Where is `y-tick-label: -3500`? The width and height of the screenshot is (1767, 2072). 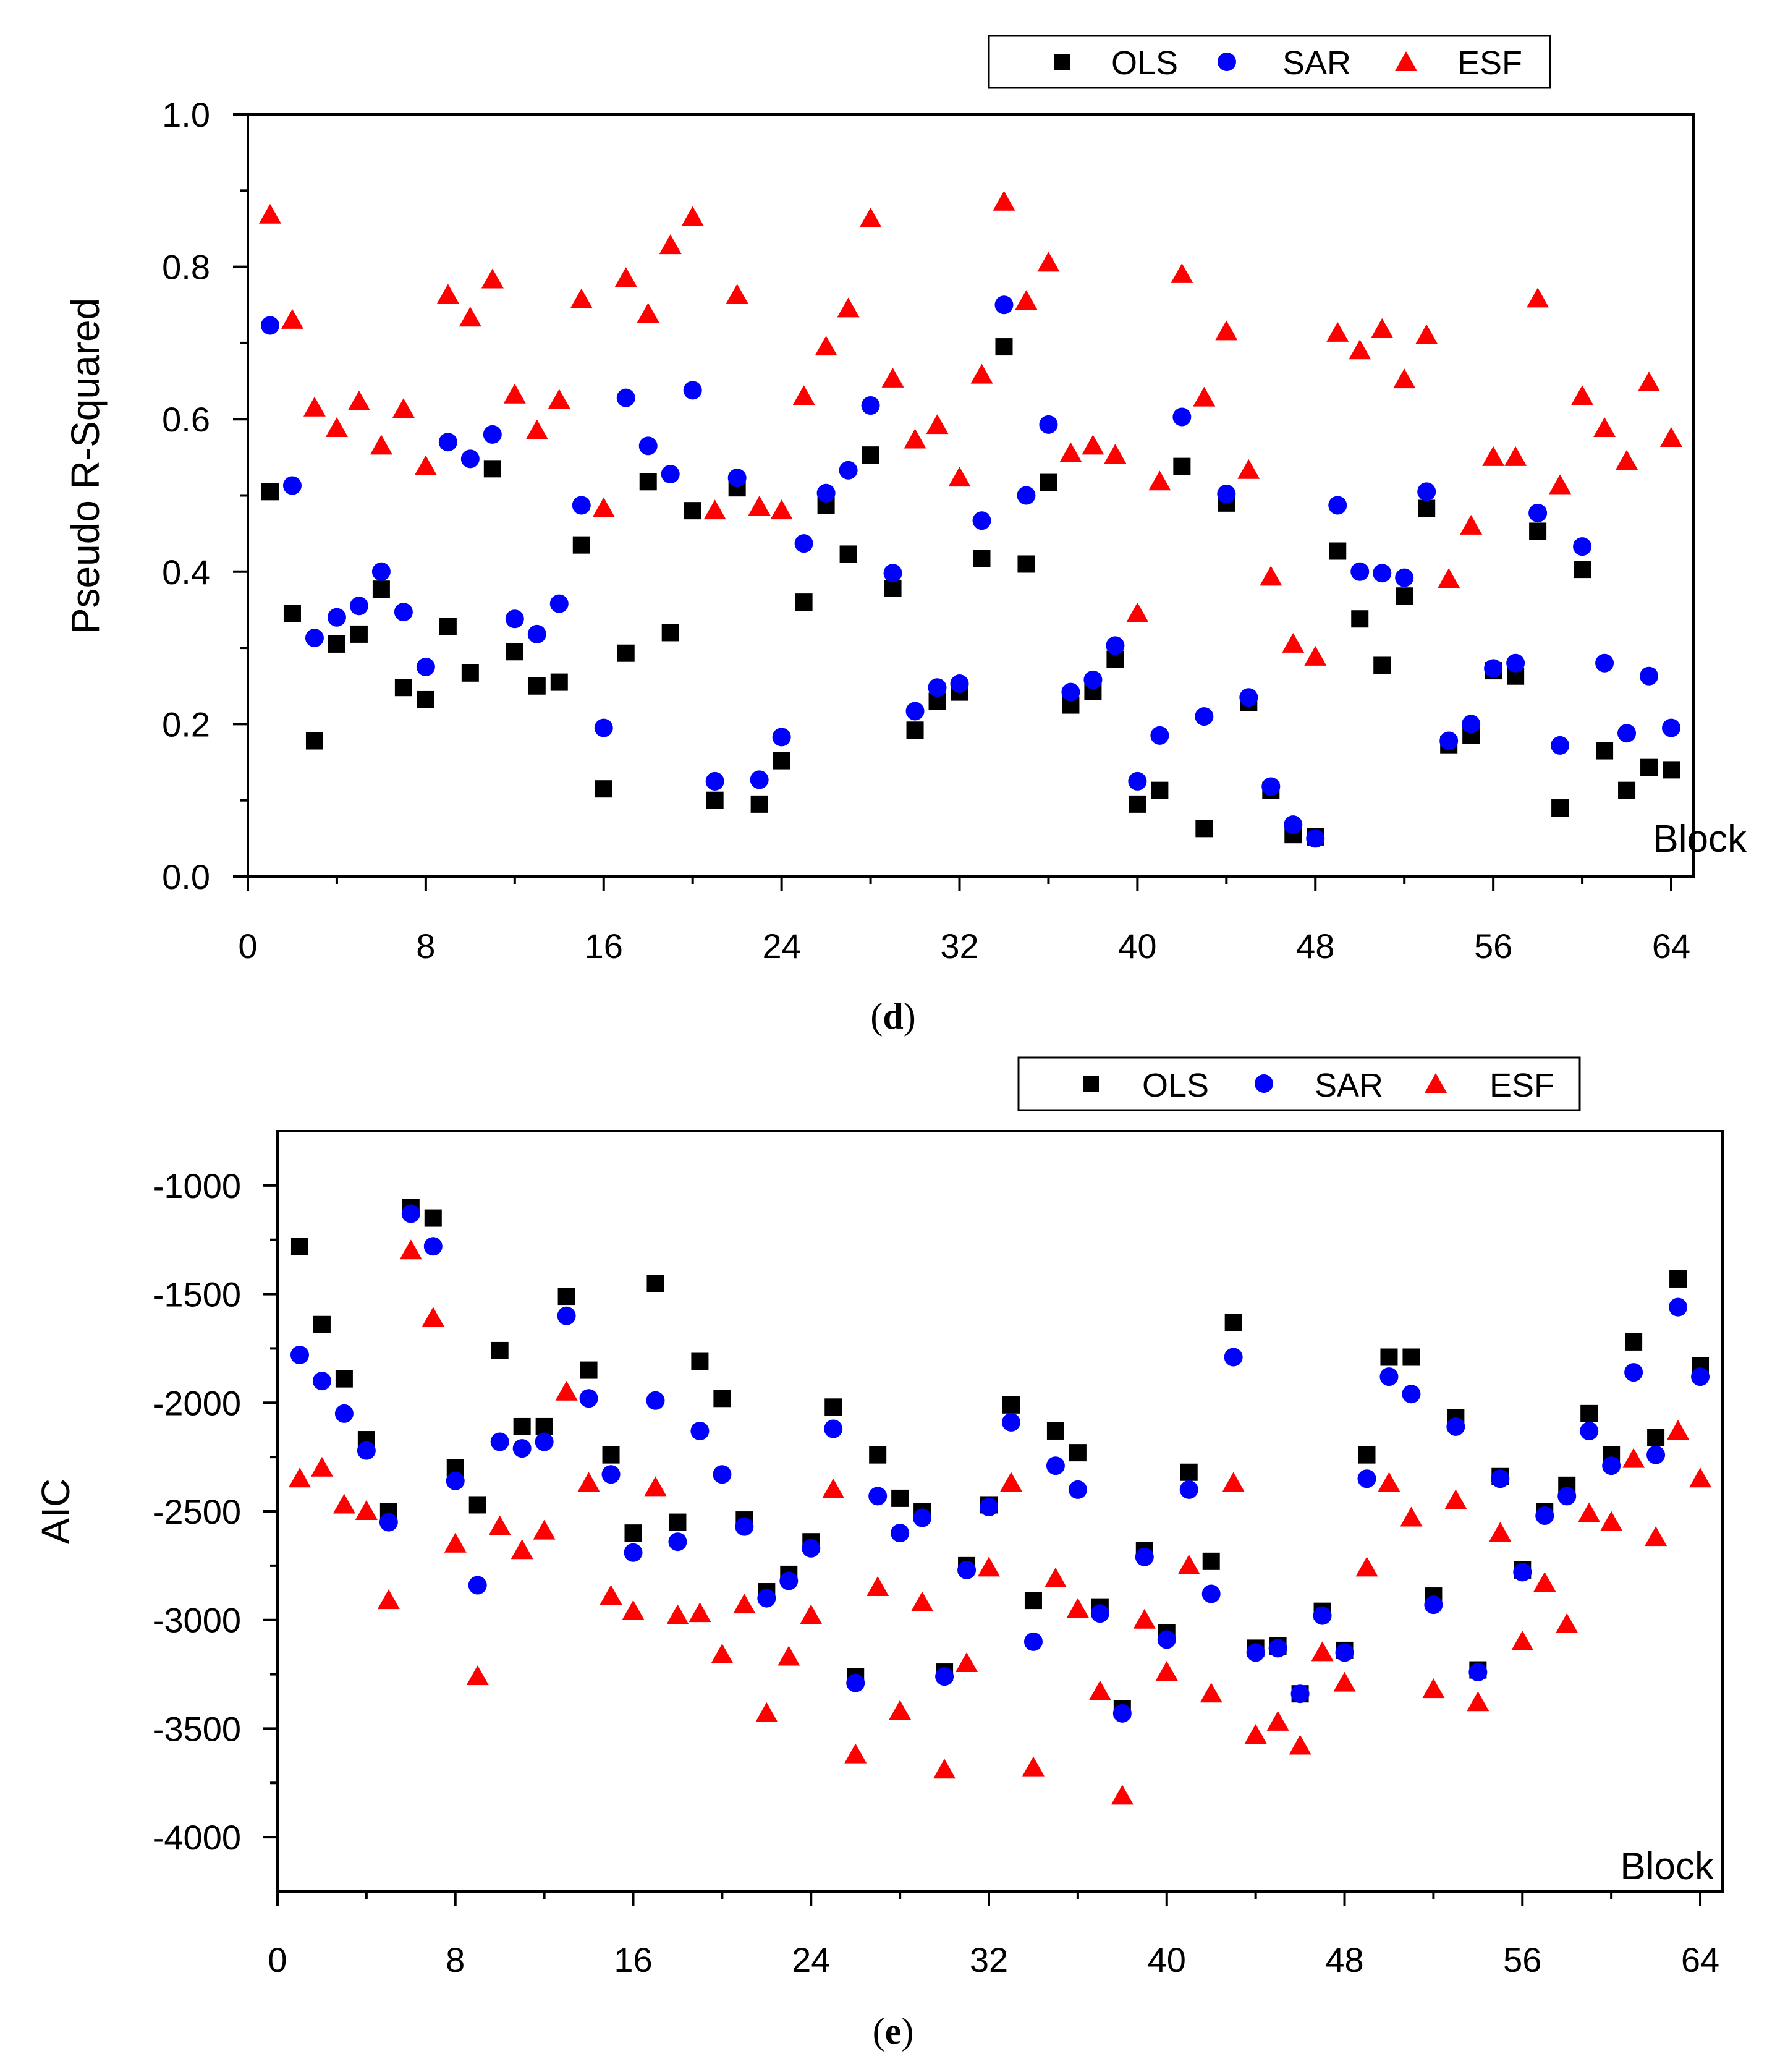
y-tick-label: -3500 is located at coordinates (197, 1728).